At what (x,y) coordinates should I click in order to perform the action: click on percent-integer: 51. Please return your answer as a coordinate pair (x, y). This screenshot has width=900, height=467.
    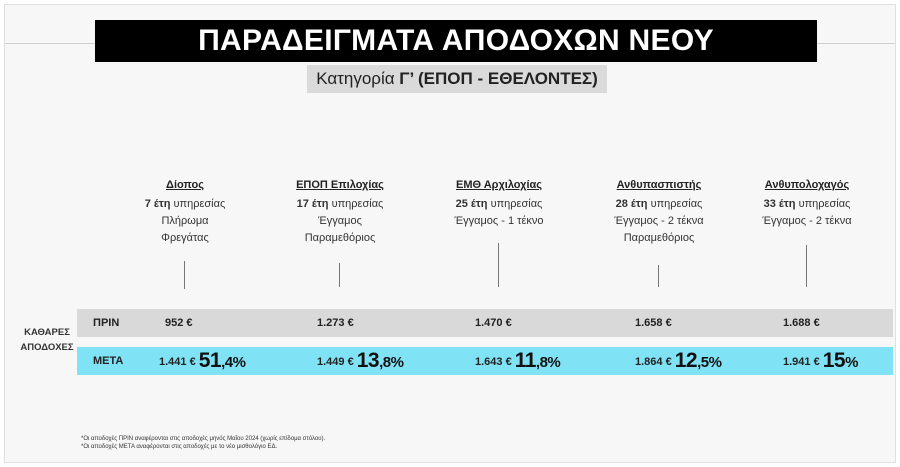
    Looking at the image, I should click on (210, 360).